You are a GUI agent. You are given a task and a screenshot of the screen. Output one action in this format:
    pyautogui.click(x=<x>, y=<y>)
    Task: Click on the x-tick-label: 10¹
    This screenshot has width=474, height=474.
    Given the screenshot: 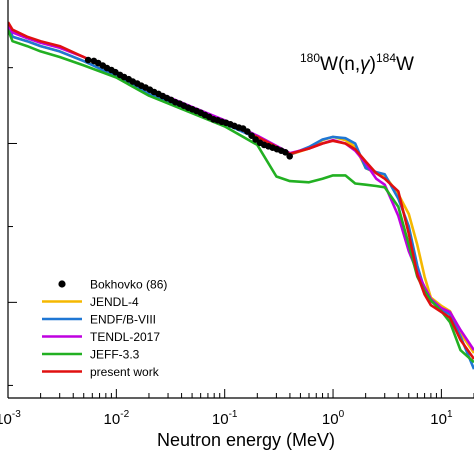 What is the action you would take?
    pyautogui.click(x=441, y=418)
    